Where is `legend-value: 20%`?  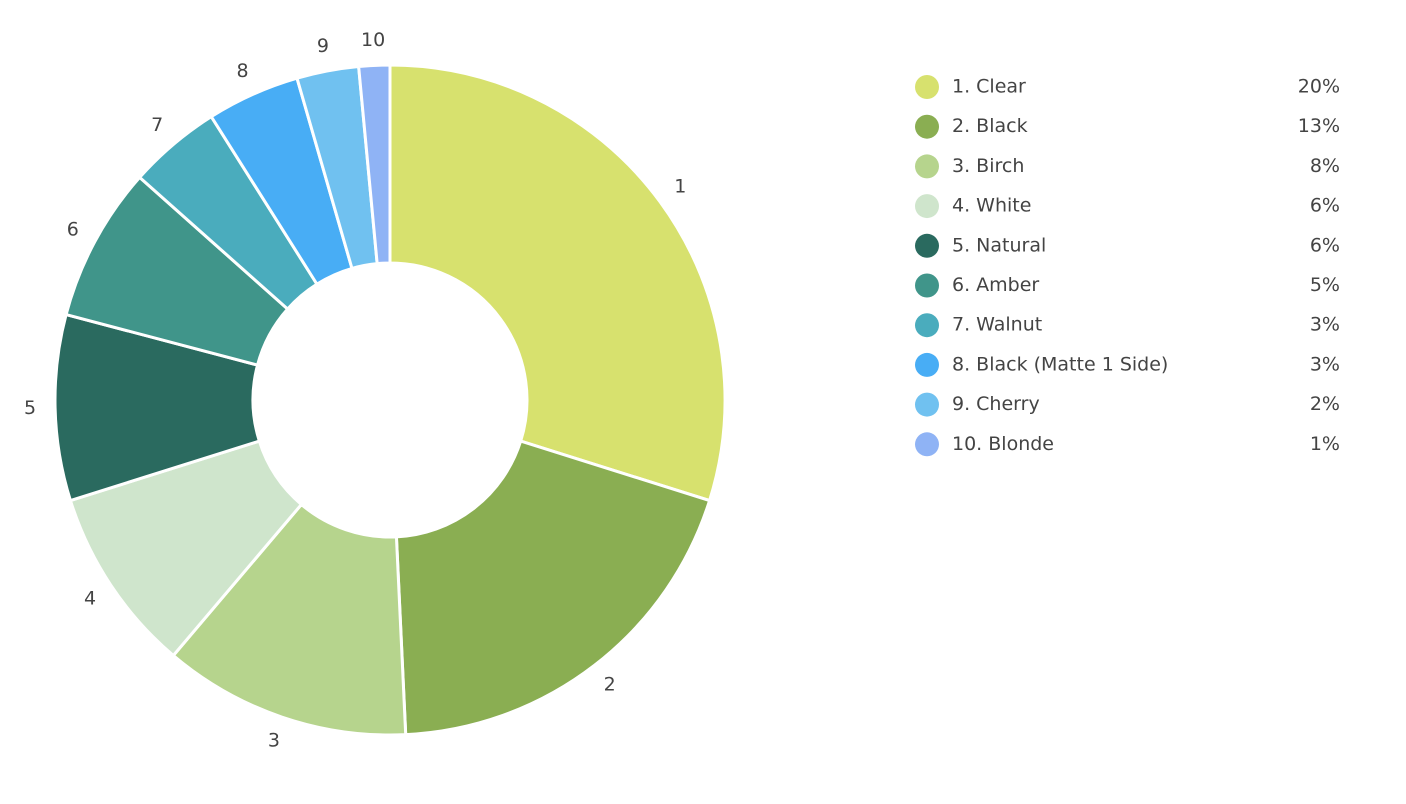
legend-value: 20% is located at coordinates (1319, 87).